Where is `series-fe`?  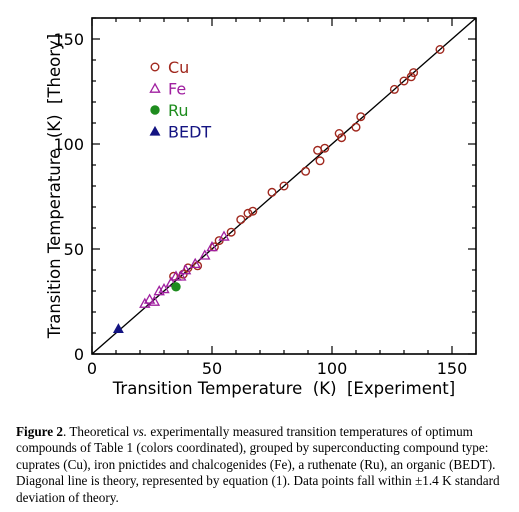 series-fe is located at coordinates (184, 269).